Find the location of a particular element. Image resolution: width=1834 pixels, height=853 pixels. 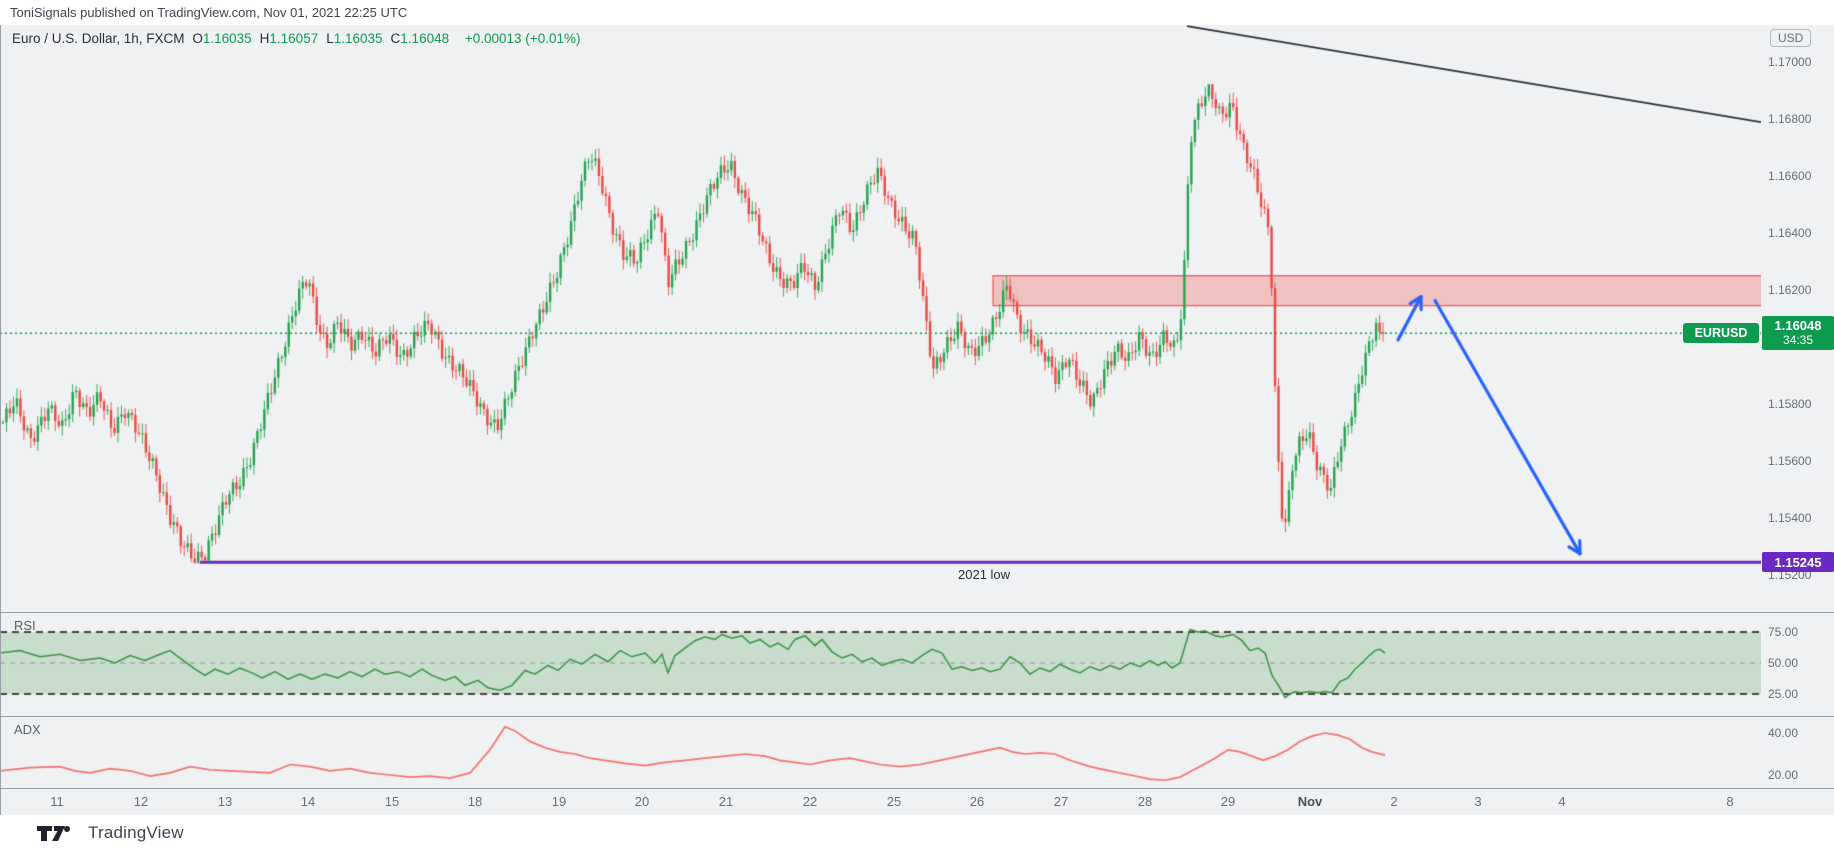

time-scale-label: 22 is located at coordinates (810, 801).